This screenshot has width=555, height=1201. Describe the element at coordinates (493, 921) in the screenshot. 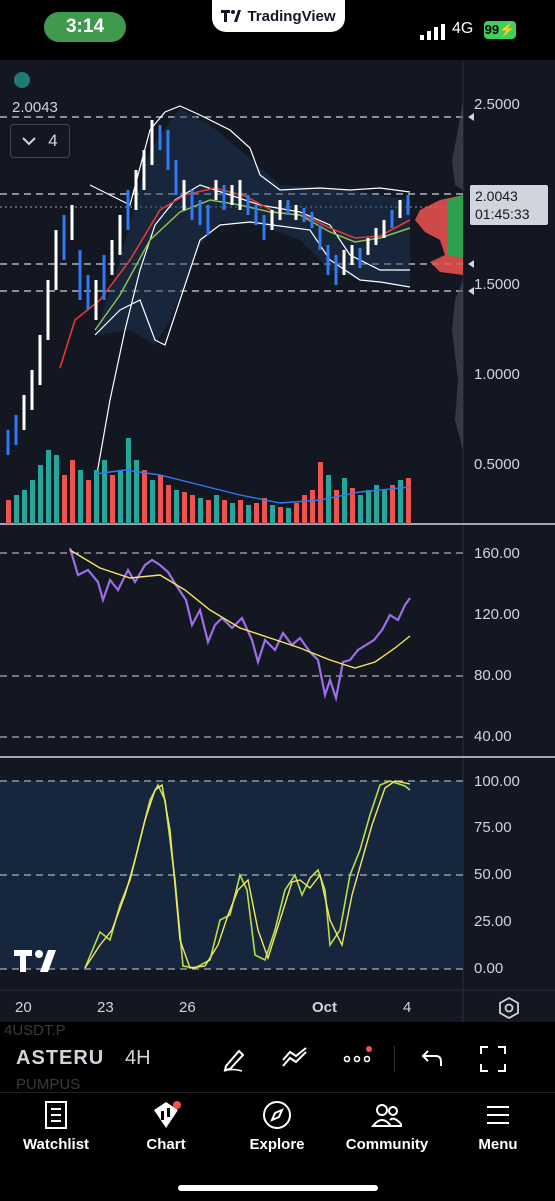

I see `stoch-axis-label: 25.00` at that location.